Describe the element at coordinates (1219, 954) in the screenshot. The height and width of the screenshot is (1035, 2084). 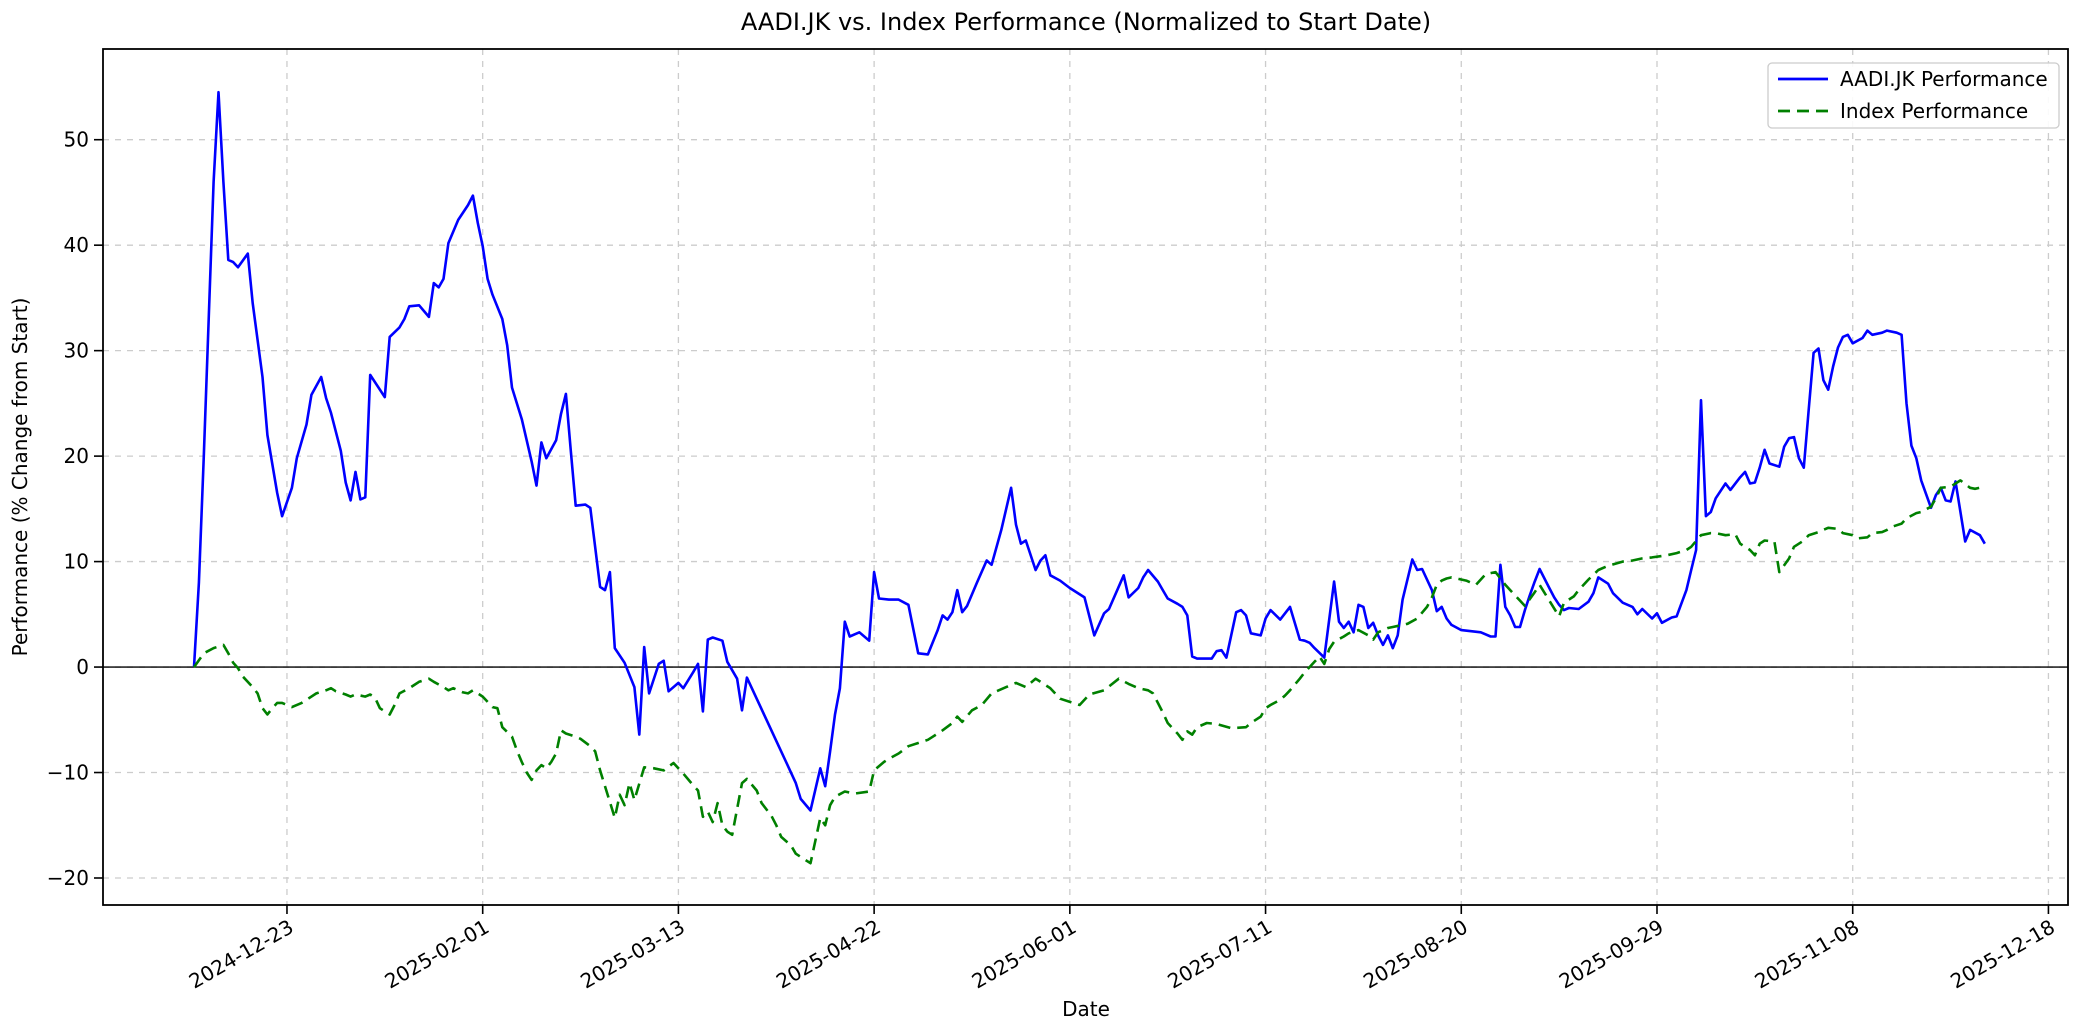
I see `x-tick-label: 2025-07-11` at that location.